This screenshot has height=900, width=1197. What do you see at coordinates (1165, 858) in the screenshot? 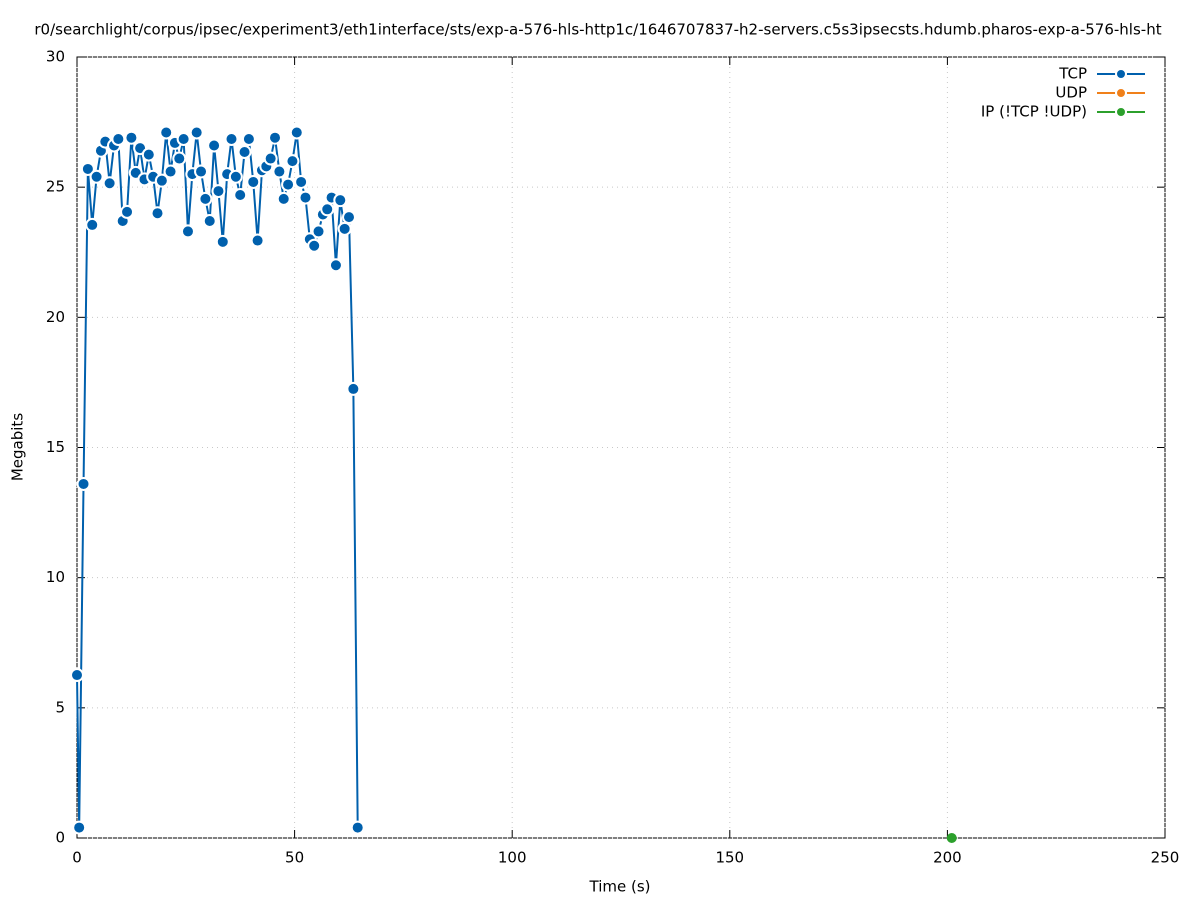
I see `x-tick-label: 250` at bounding box center [1165, 858].